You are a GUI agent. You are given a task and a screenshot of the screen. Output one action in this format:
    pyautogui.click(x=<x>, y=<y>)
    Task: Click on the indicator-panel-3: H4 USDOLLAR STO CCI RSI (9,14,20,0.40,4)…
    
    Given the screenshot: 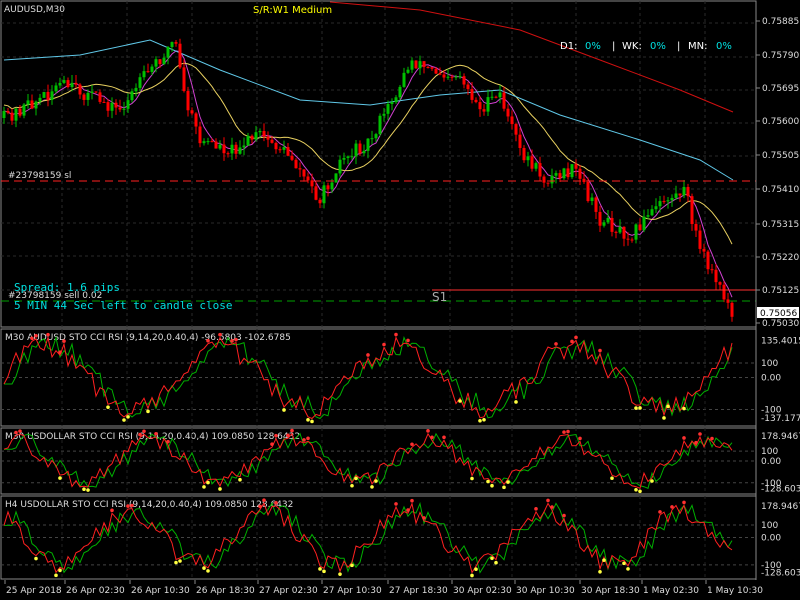 What is the action you would take?
    pyautogui.click(x=400, y=537)
    